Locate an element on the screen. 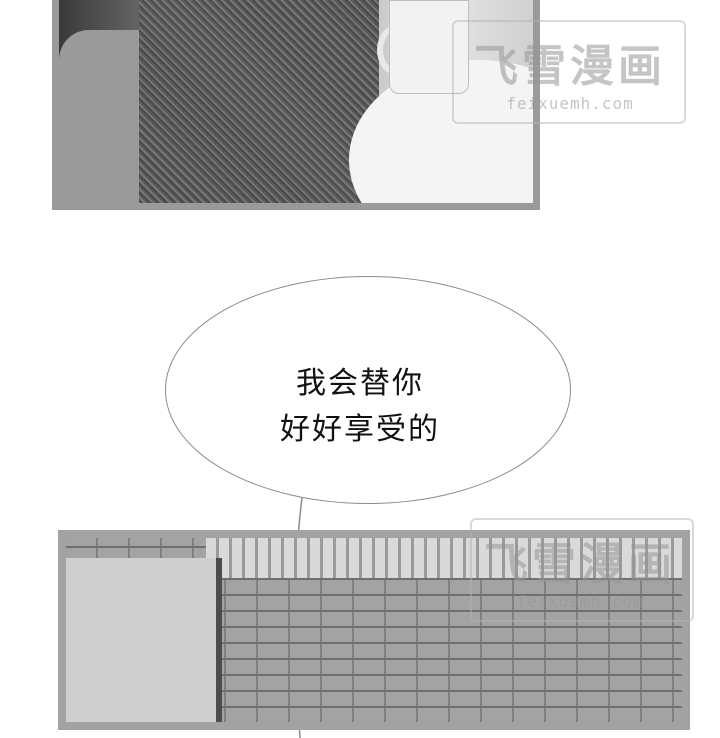 The width and height of the screenshot is (720, 738). watermark-frame-top is located at coordinates (569, 72).